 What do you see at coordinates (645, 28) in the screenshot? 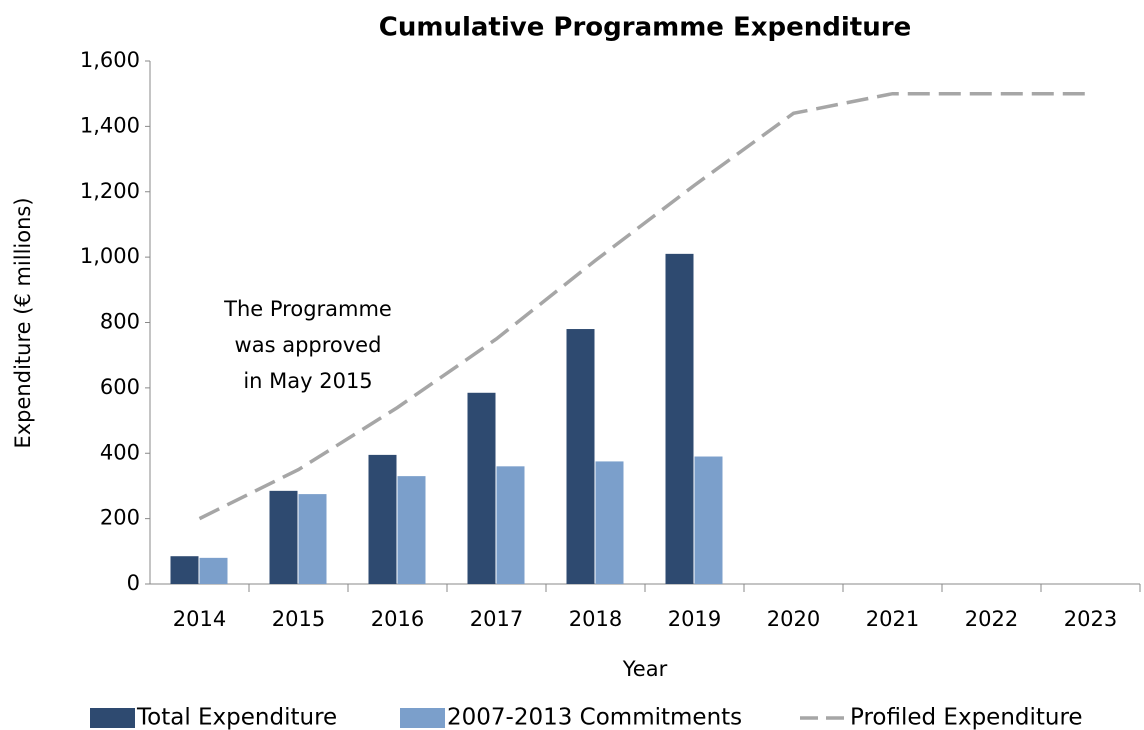
I see `chart-title: Cumulative Programme Expenditure` at bounding box center [645, 28].